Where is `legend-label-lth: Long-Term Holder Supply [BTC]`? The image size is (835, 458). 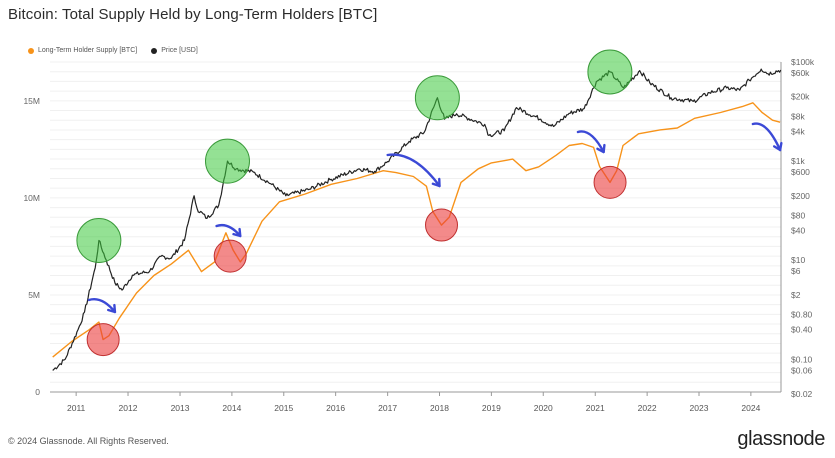
legend-label-lth: Long-Term Holder Supply [BTC] is located at coordinates (88, 50).